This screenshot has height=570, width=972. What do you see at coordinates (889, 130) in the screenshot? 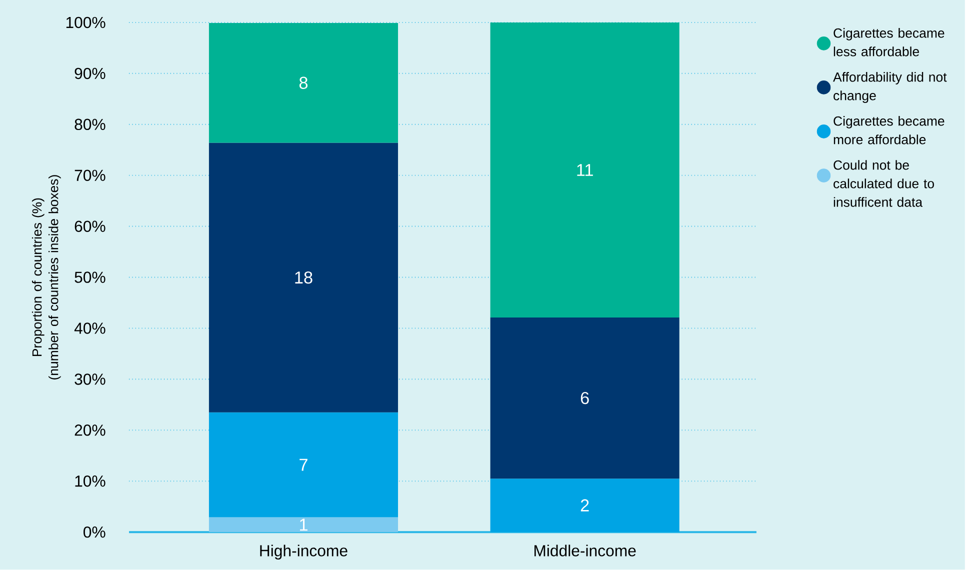
I see `legend-label: Cigarettes became more affordable` at bounding box center [889, 130].